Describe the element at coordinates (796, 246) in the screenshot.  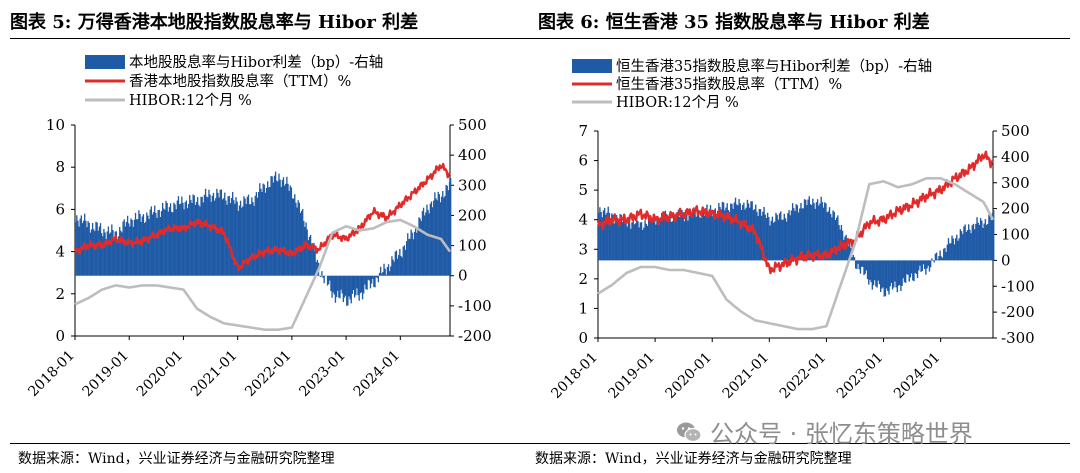
I see `spread-bars` at that location.